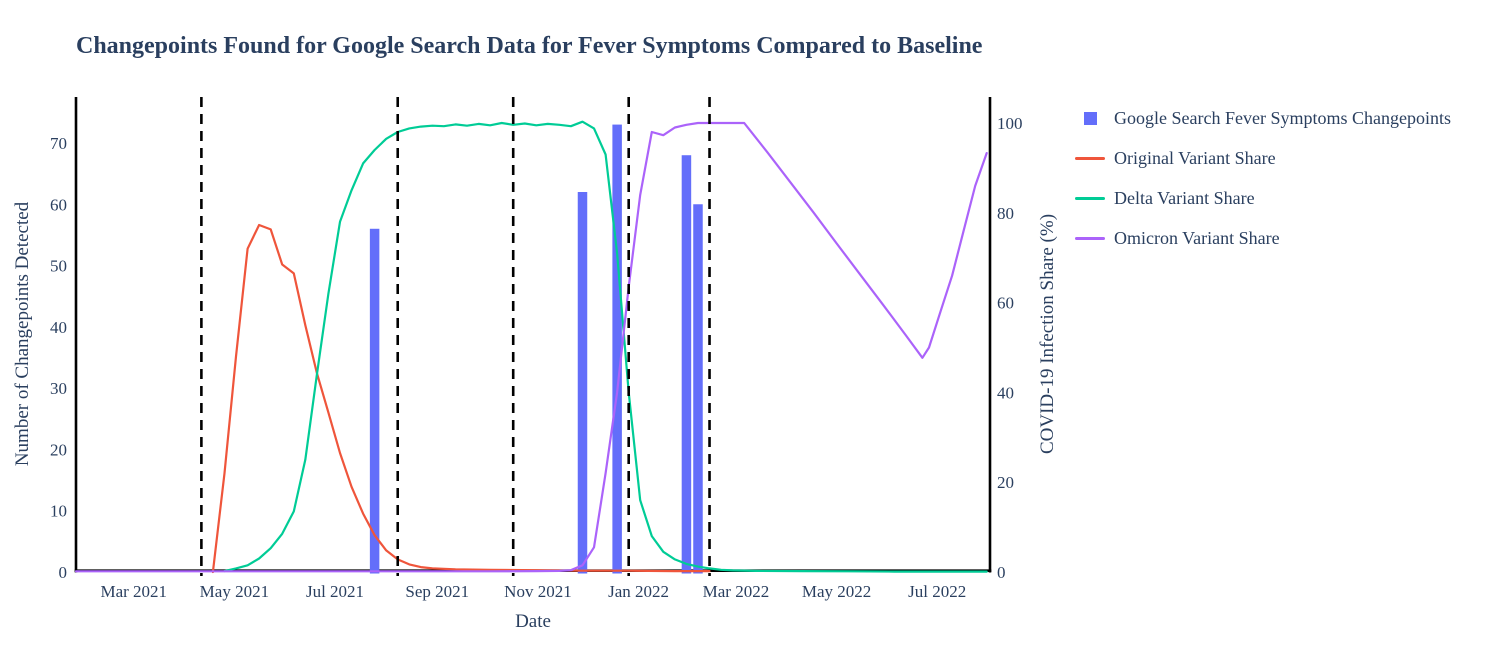 The height and width of the screenshot is (650, 1500). I want to click on legend-item: Omicron Variant Share, so click(1263, 238).